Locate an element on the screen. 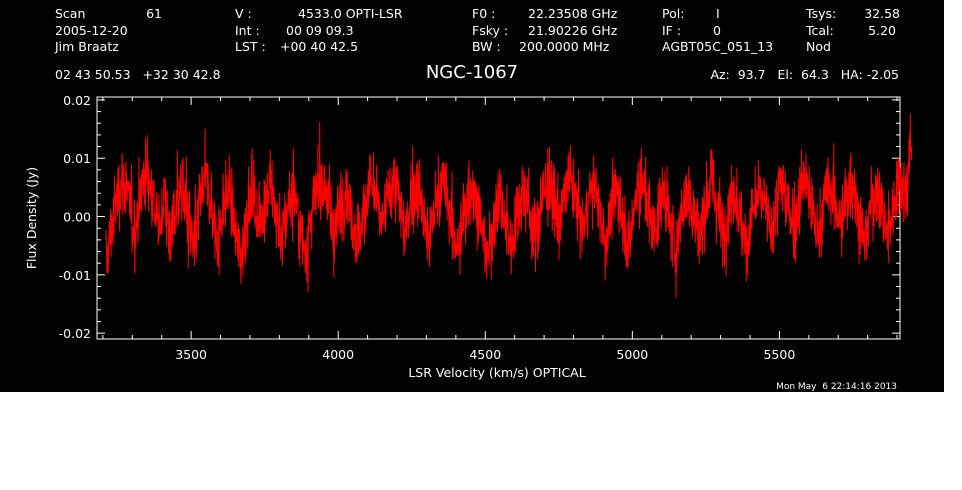 Image resolution: width=962 pixels, height=490 pixels. header-procedure: Nod is located at coordinates (818, 46).